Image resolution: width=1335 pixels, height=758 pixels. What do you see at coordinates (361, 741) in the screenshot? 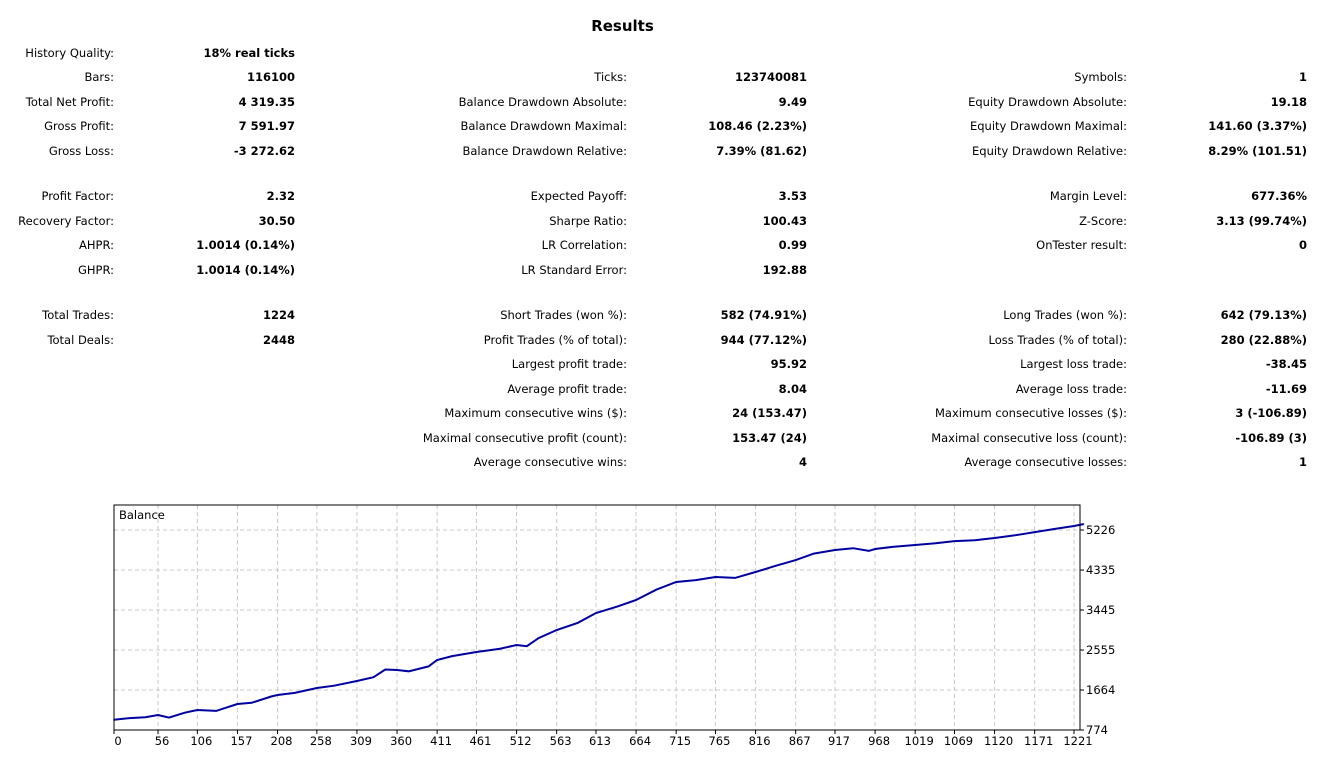
I see `x-tick-label: 309` at bounding box center [361, 741].